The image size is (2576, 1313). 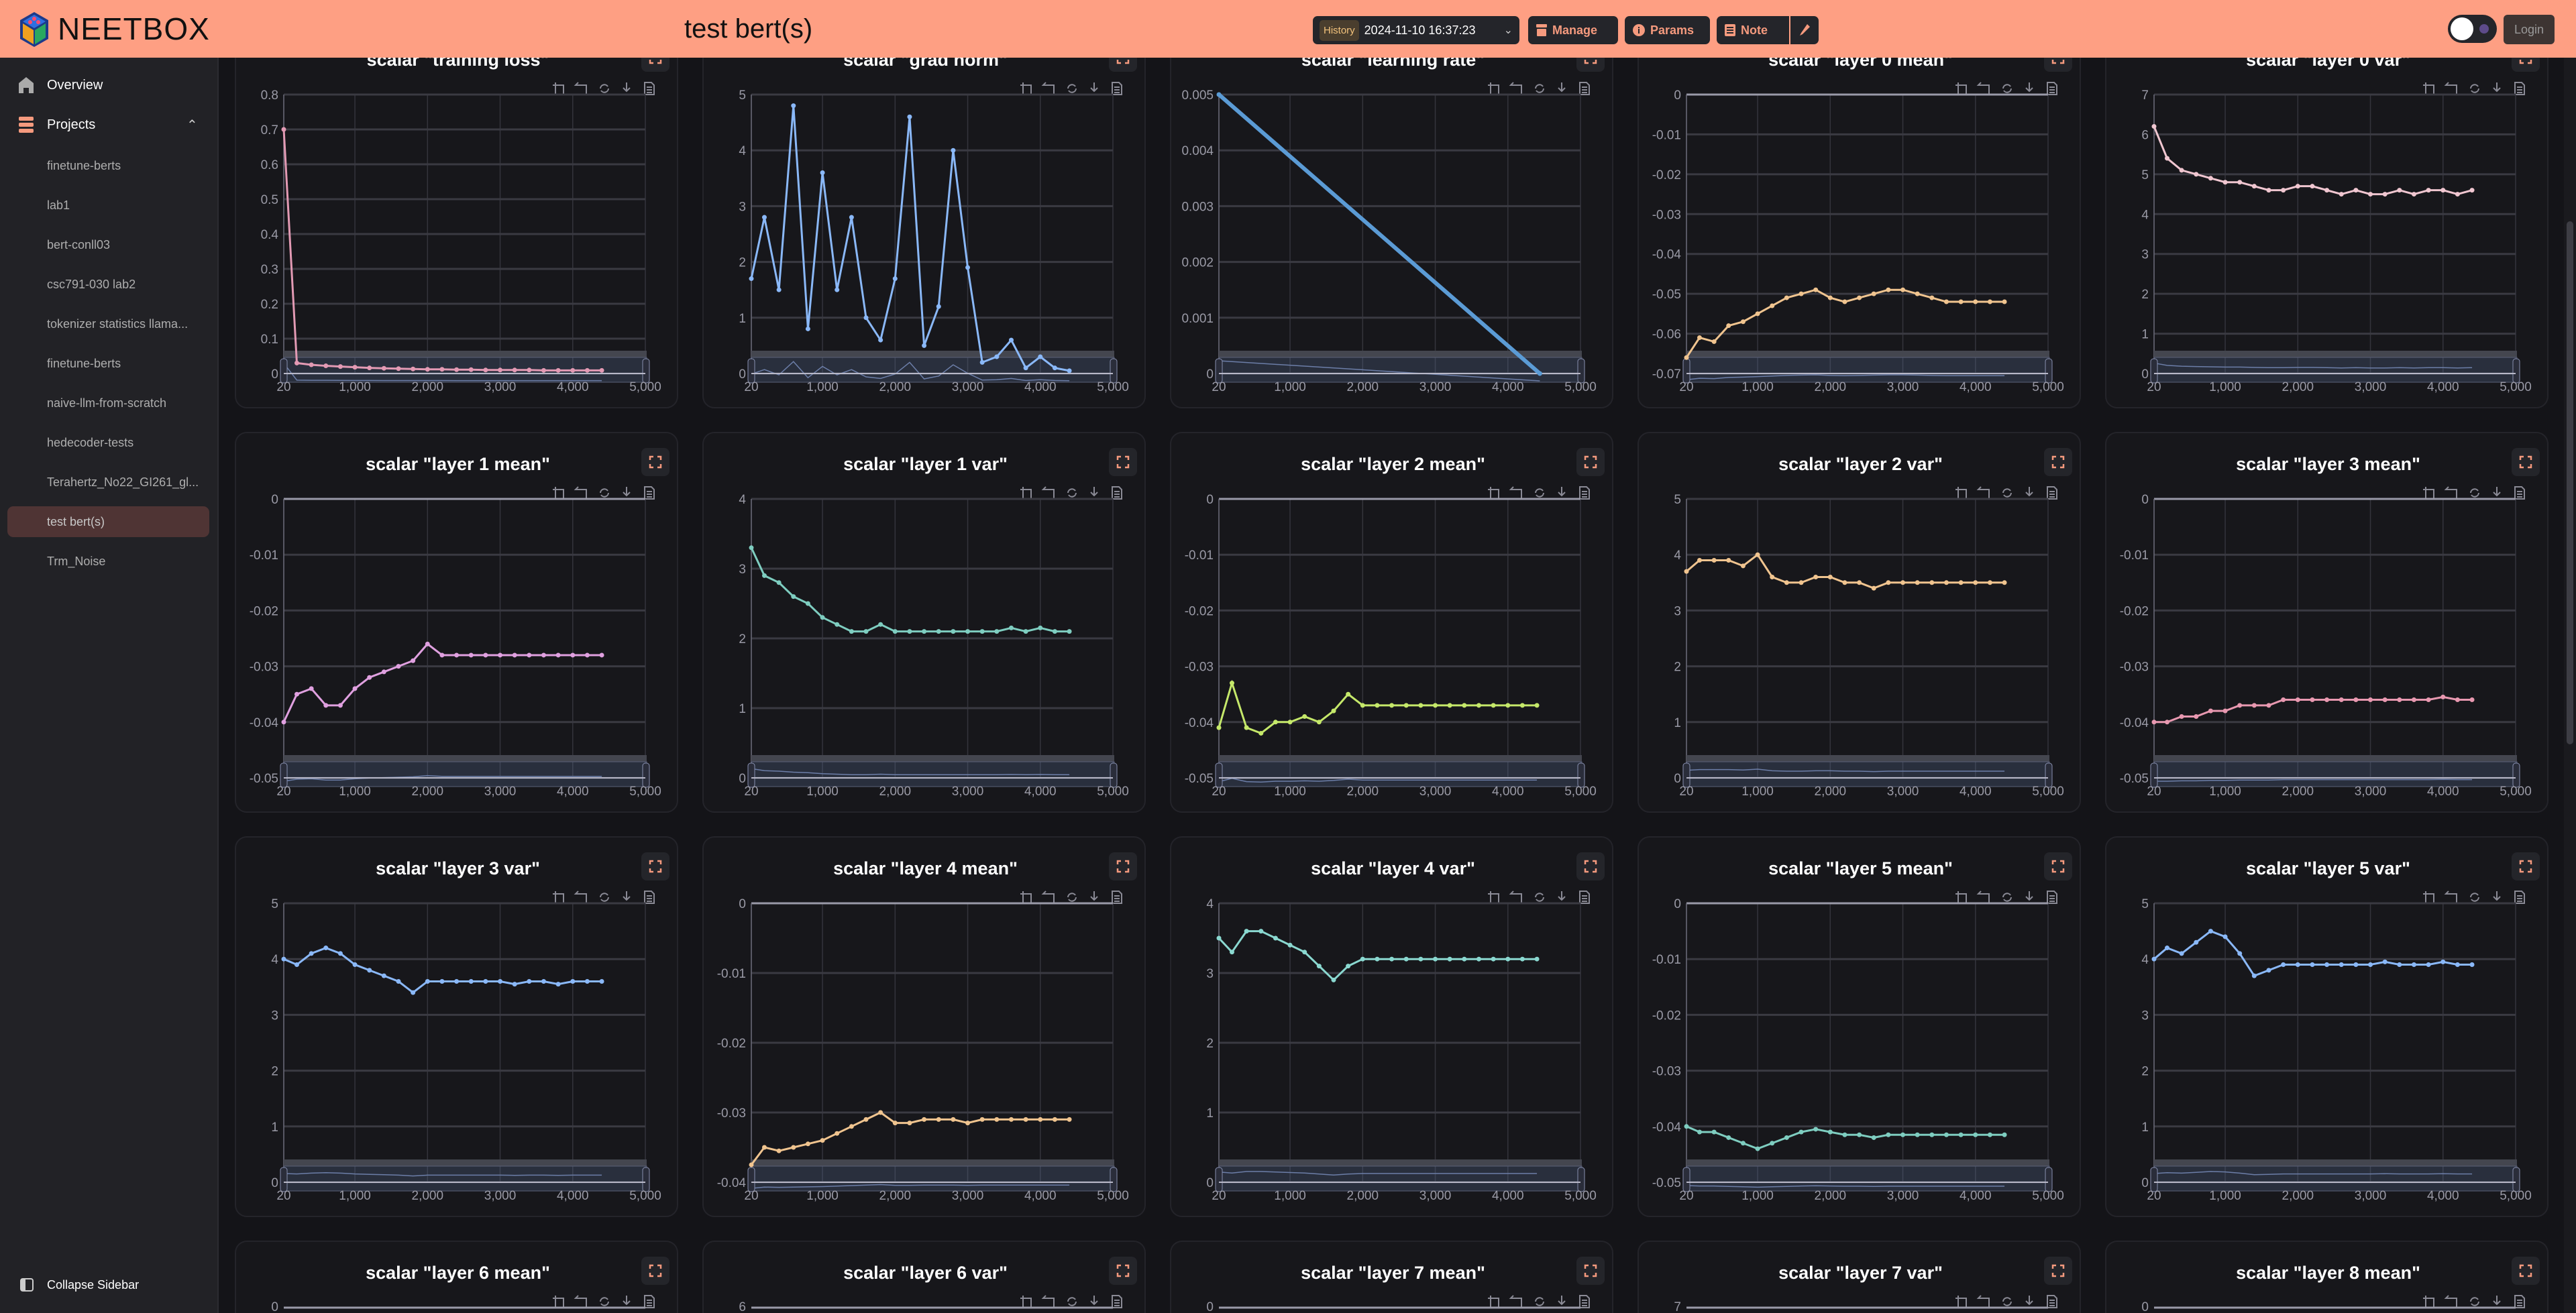 What do you see at coordinates (79, 244) in the screenshot?
I see `sidebar-project-item: bert-conll03` at bounding box center [79, 244].